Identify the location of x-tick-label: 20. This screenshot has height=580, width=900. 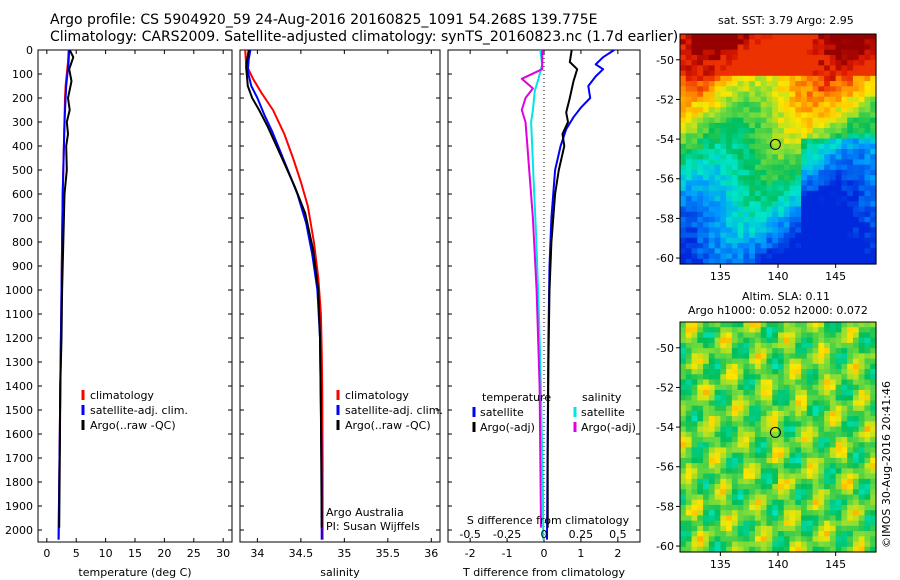
(164, 553).